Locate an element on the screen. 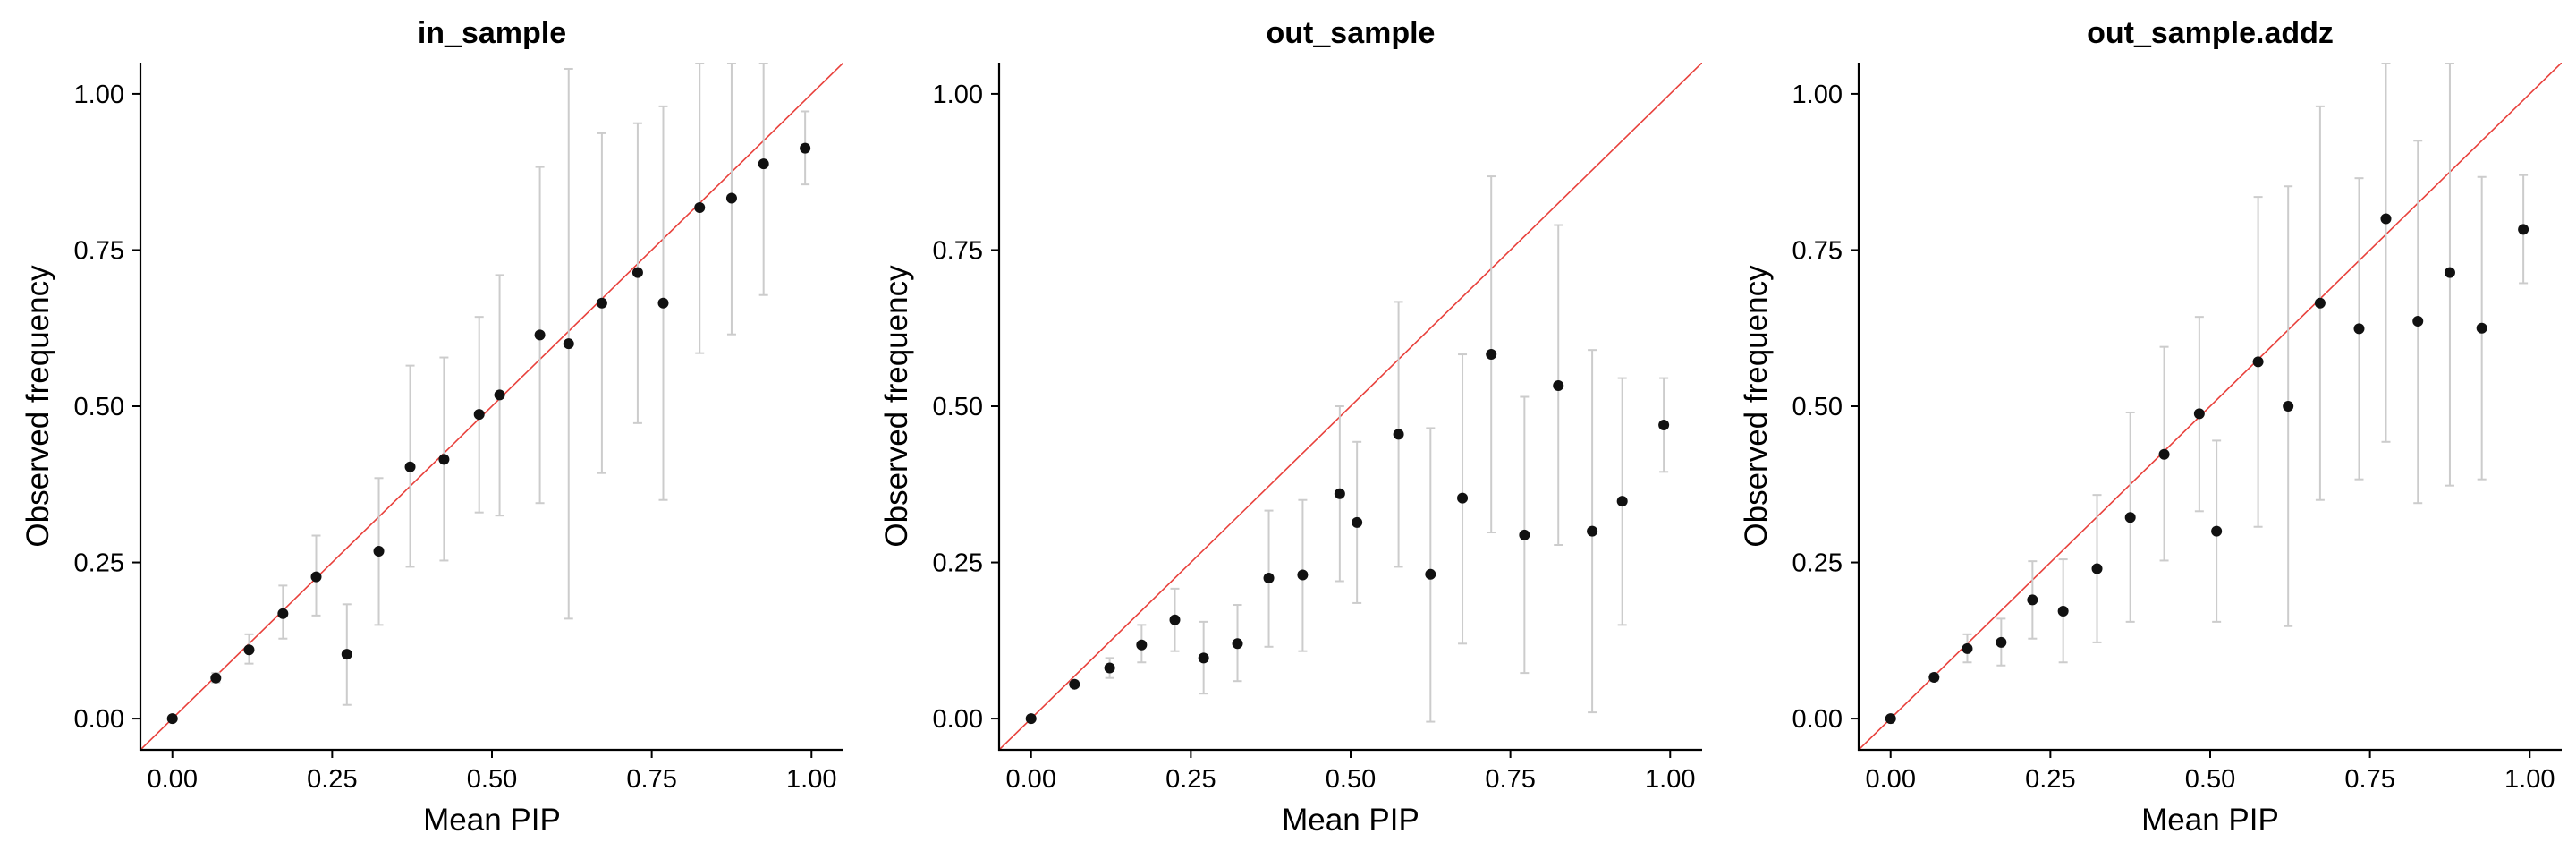 The height and width of the screenshot is (859, 2576). y-tick-label: 1.00 is located at coordinates (1817, 95).